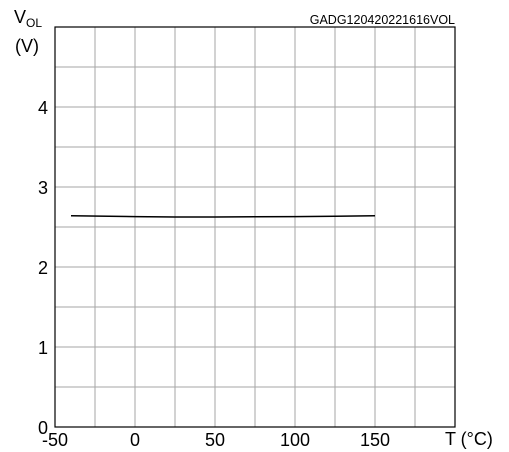  Describe the element at coordinates (295, 440) in the screenshot. I see `x-tick-label: 100` at that location.